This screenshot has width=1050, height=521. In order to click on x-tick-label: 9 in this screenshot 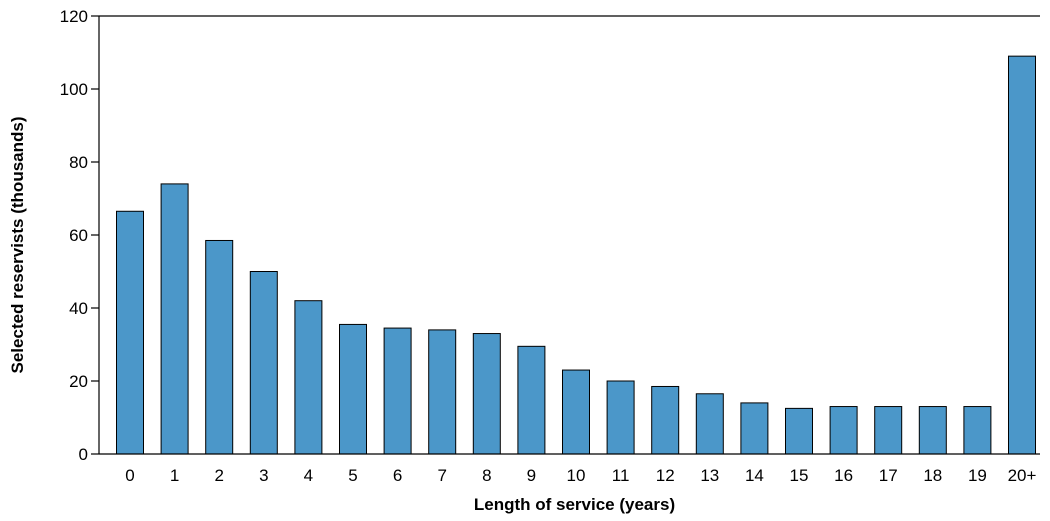, I will do `click(531, 475)`.